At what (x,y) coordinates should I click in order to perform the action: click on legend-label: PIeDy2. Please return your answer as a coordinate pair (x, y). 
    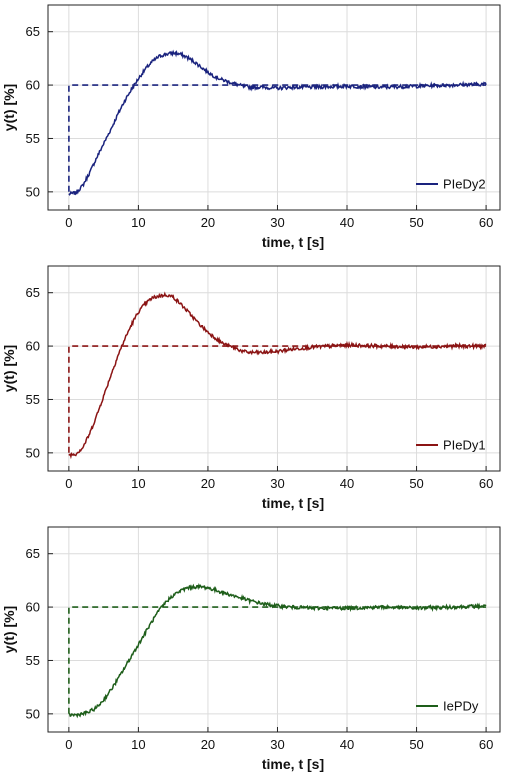
    Looking at the image, I should click on (464, 184).